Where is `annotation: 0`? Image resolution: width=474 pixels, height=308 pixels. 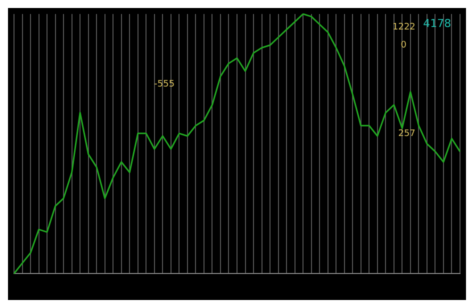
annotation: 0 is located at coordinates (403, 45).